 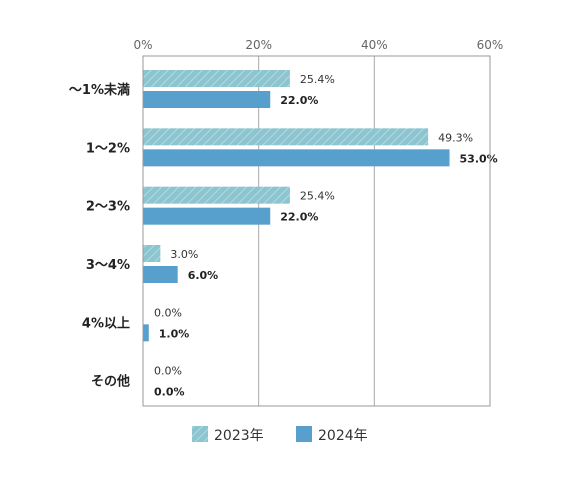 I want to click on category-label: 1～2%, so click(x=108, y=148).